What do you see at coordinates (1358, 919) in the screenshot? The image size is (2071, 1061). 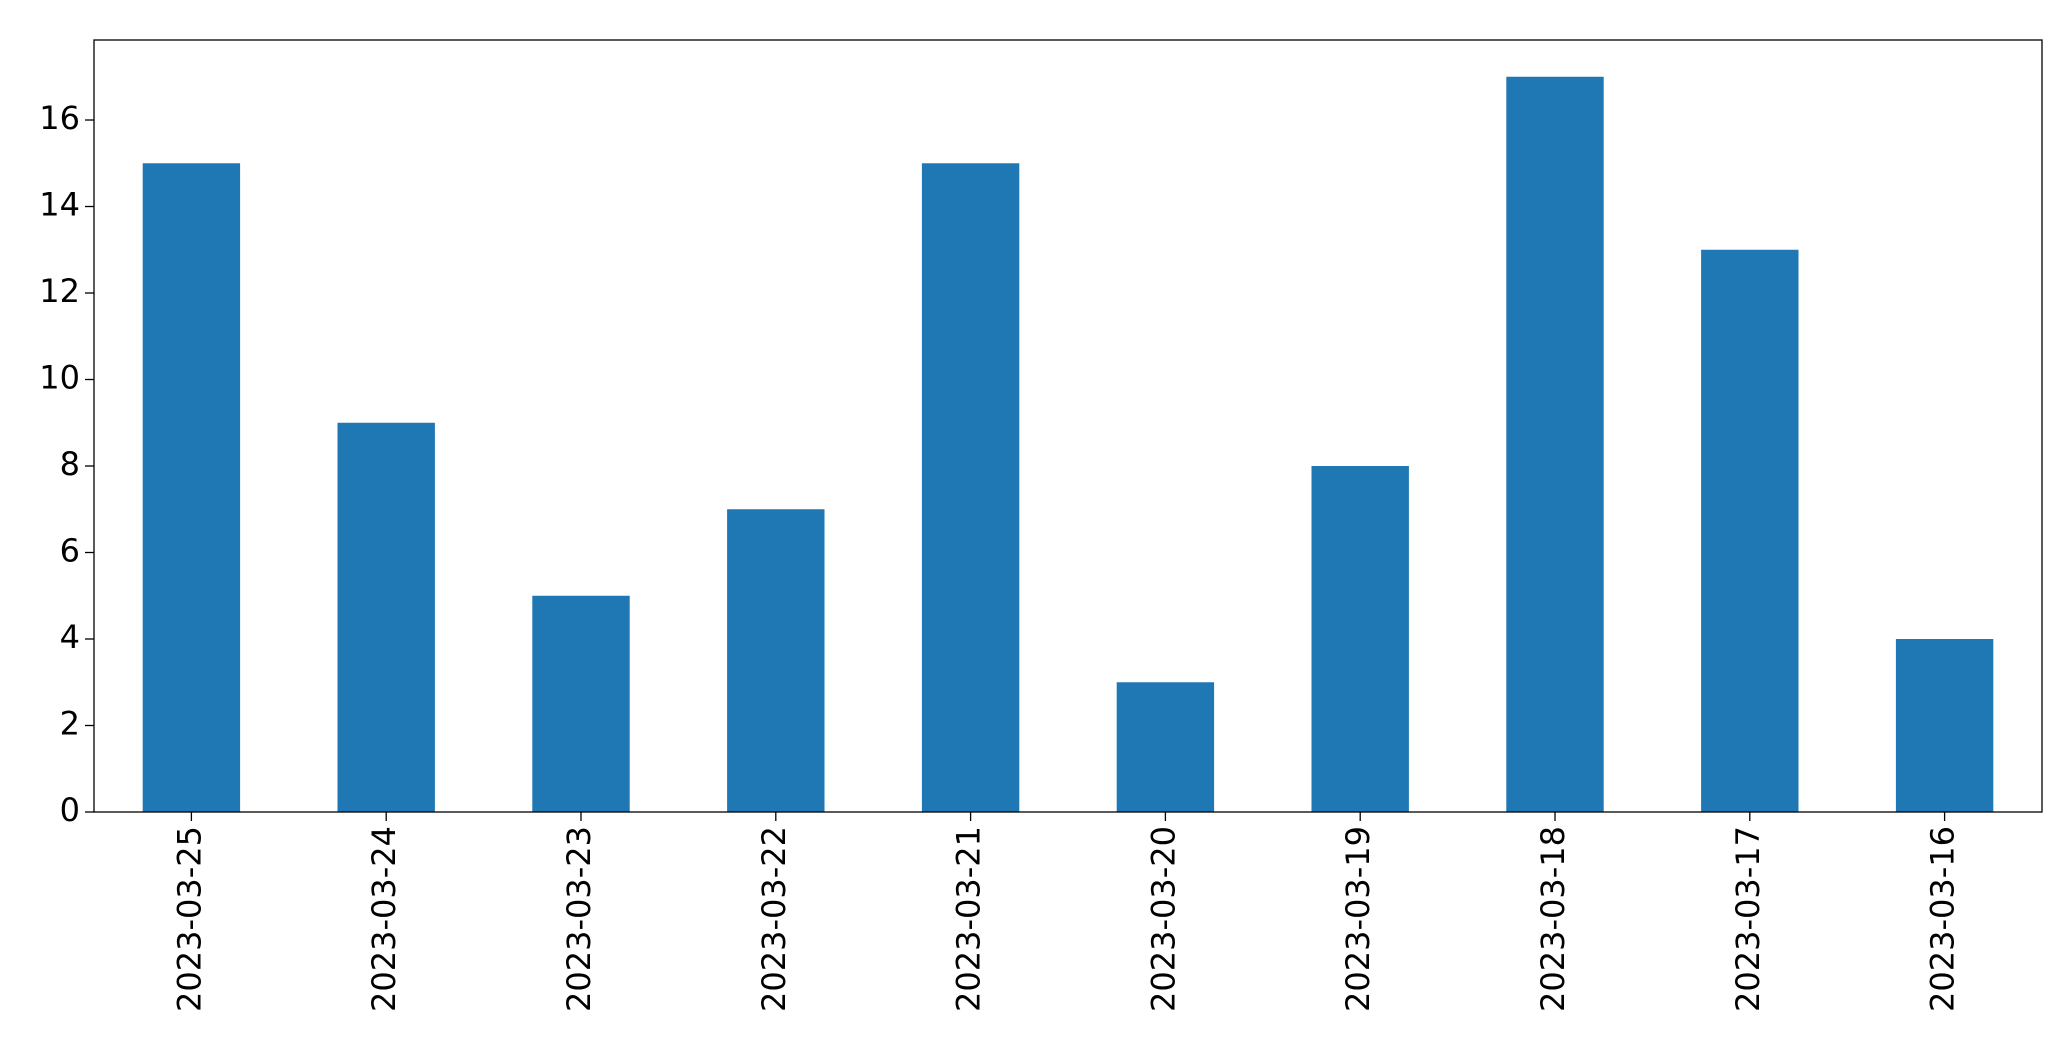 I see `x-tick-label: 2023-03-19` at bounding box center [1358, 919].